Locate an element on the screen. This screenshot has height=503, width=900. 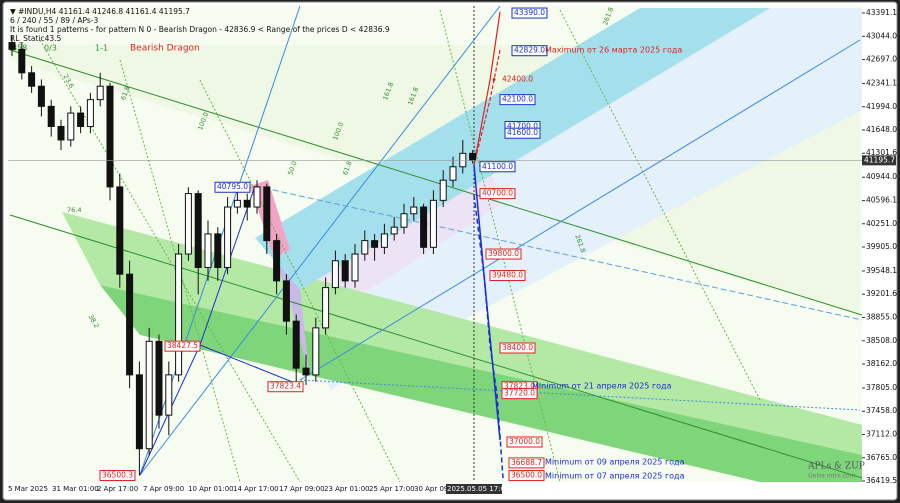
price-label: 41600.0 is located at coordinates (522, 132).